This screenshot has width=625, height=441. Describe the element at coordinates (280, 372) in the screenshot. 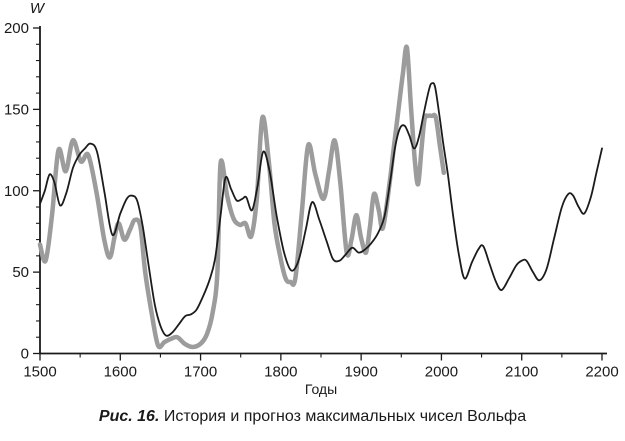

I see `x-tick-label: 1800` at that location.